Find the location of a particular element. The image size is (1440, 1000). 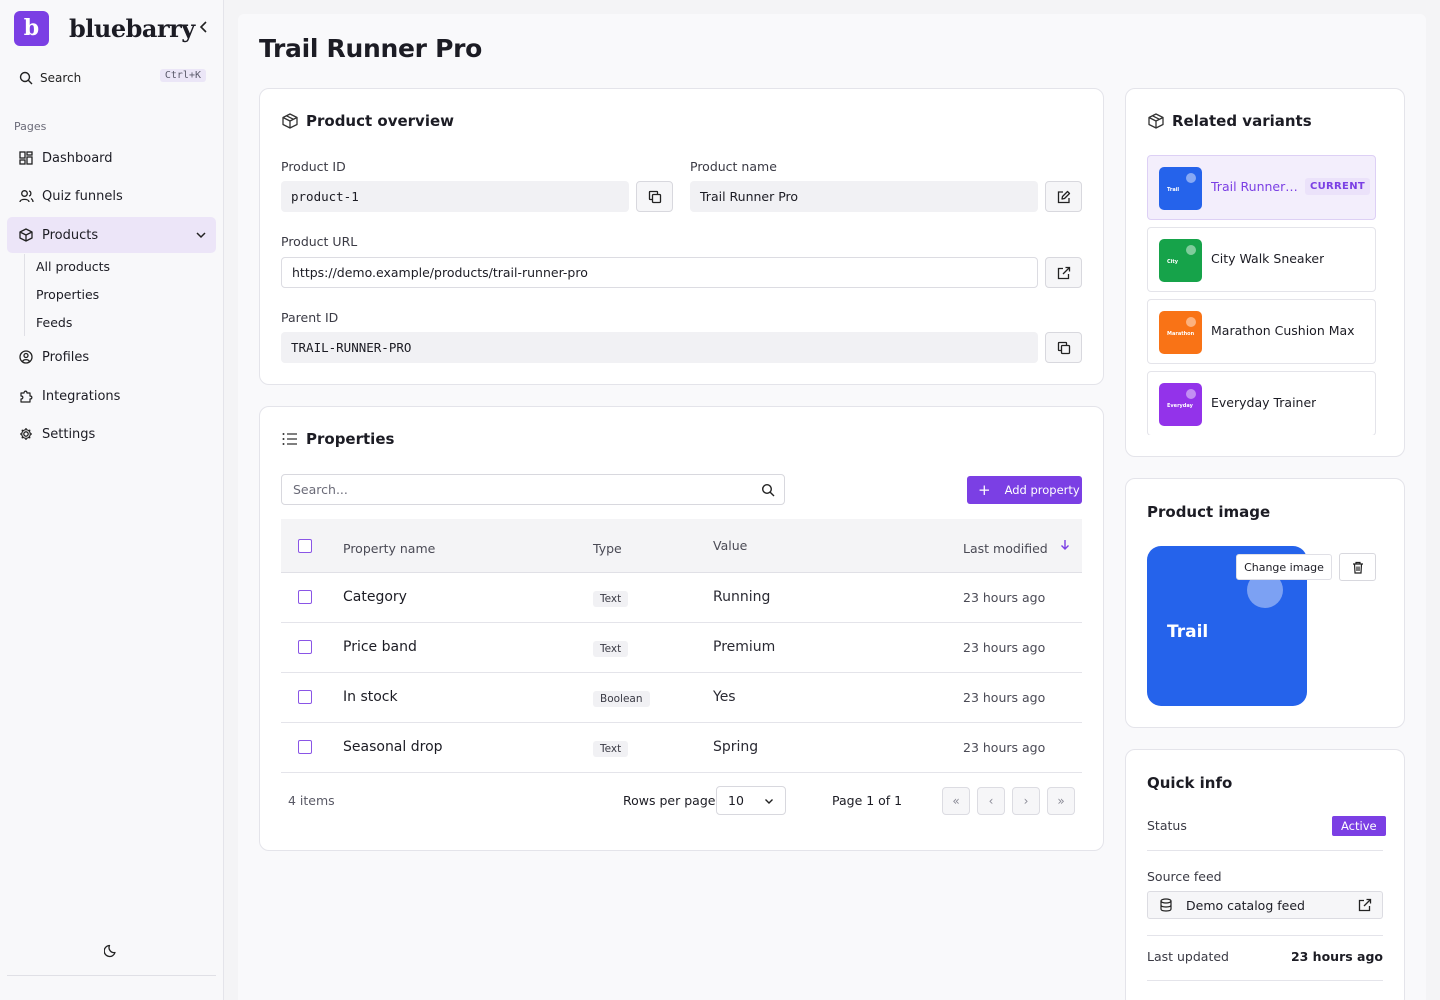

delete-image-button is located at coordinates (1357, 567).